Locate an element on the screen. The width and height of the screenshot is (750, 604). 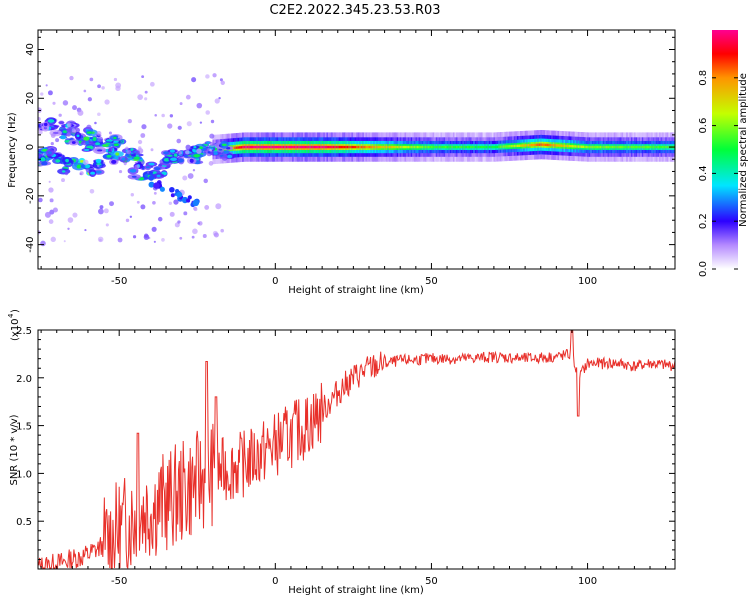
colorbar-ticks: 0.0 0.2 0.4 0.6 0.8 is located at coordinates (718, 173).